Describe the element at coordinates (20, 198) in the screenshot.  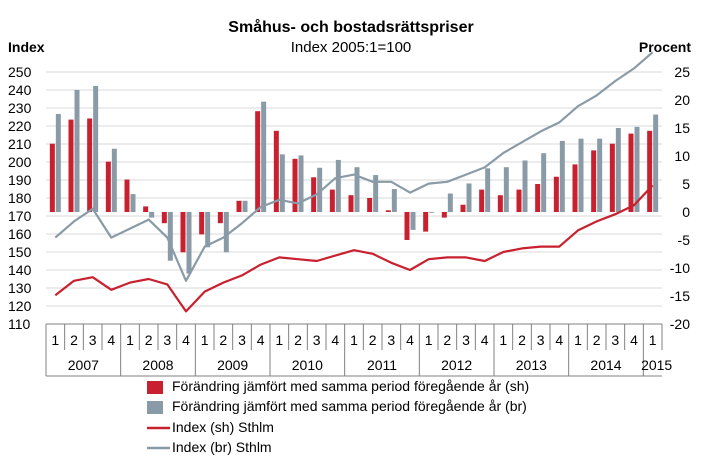
I see `left-tick-label: 180` at that location.